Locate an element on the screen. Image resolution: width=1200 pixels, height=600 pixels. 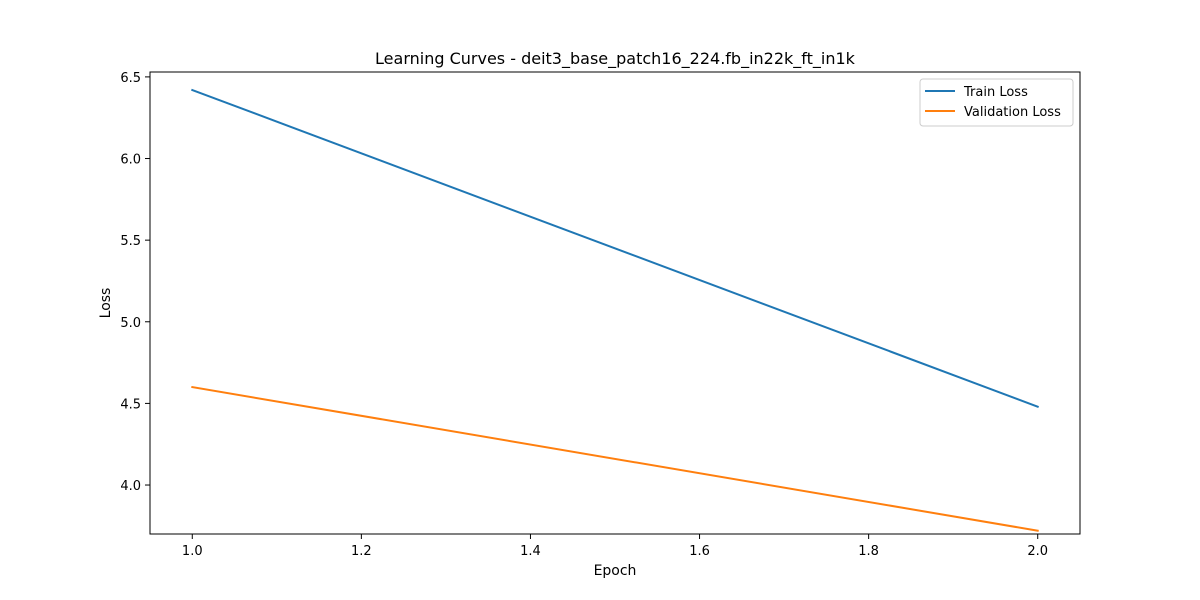
y-tick-label: 6.0 is located at coordinates (130, 160).